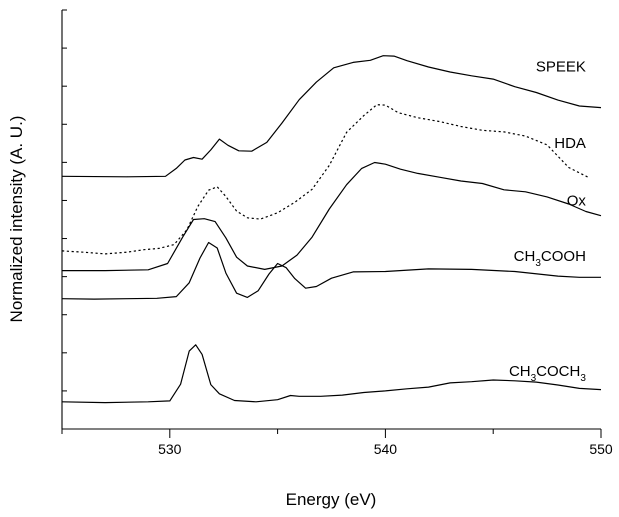 The image size is (619, 517). I want to click on y-axis-ticks, so click(64, 219).